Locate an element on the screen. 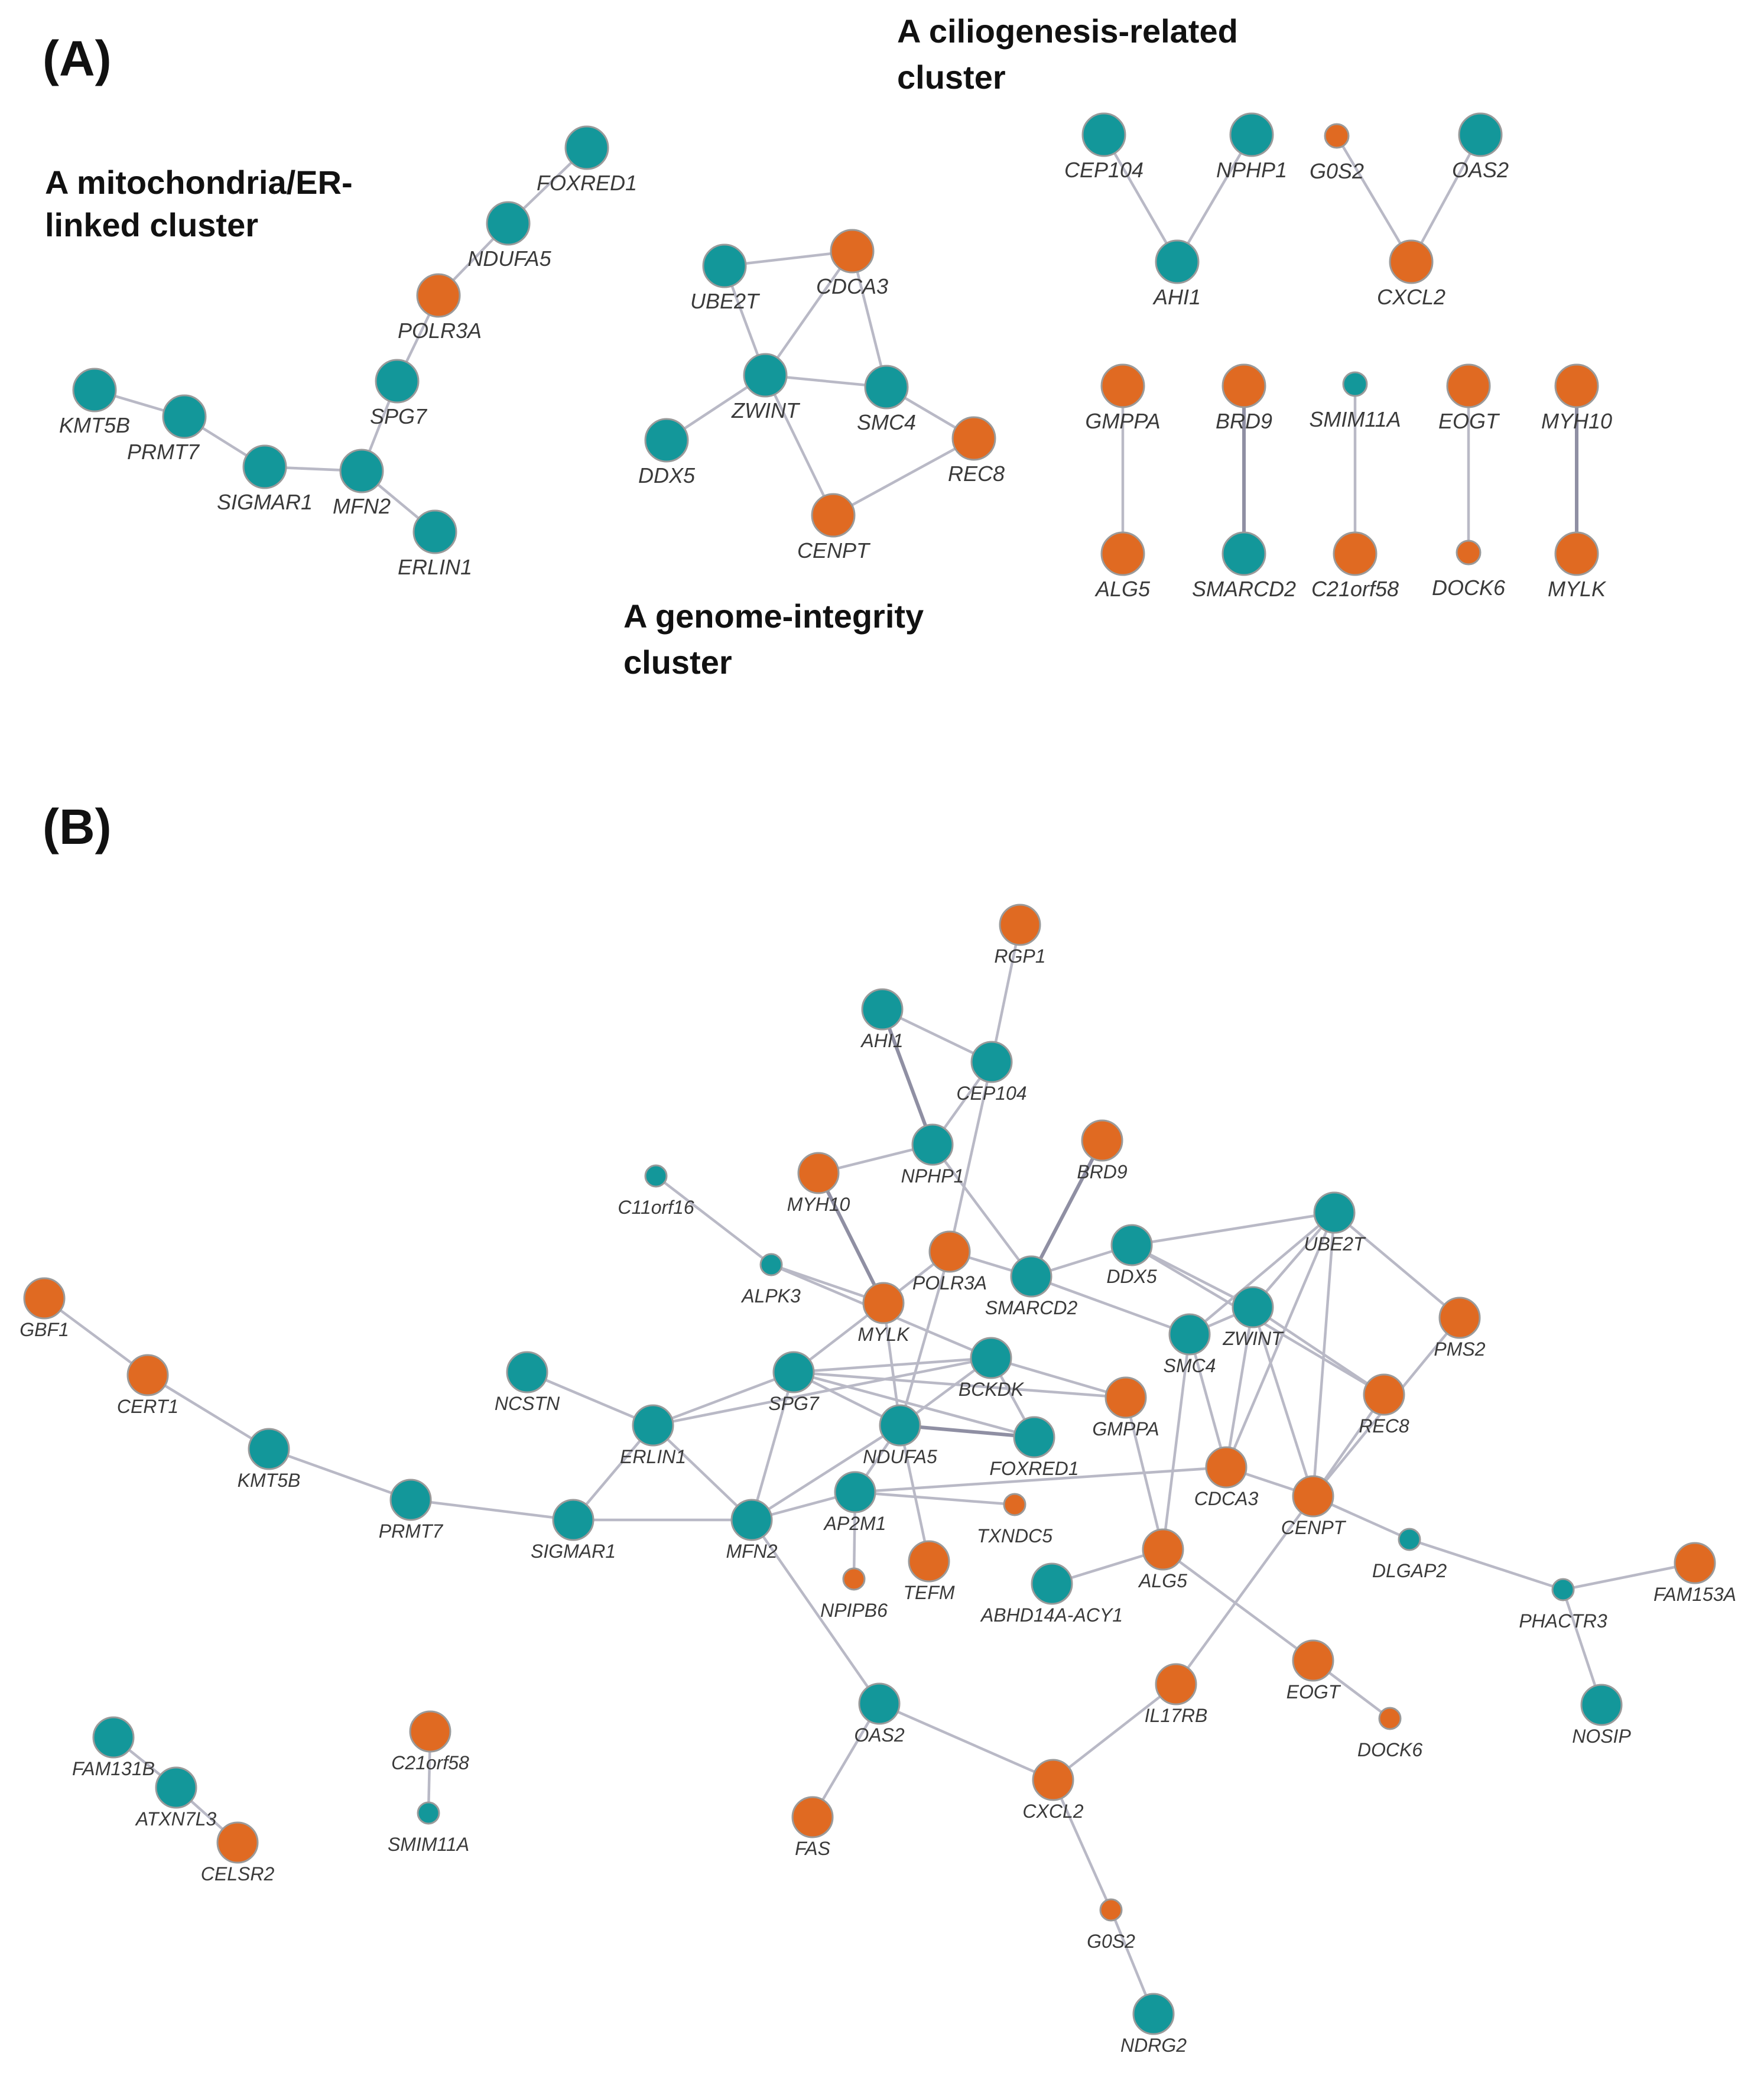 The width and height of the screenshot is (1764, 2076). node-circle-phactr3 is located at coordinates (1563, 1589).